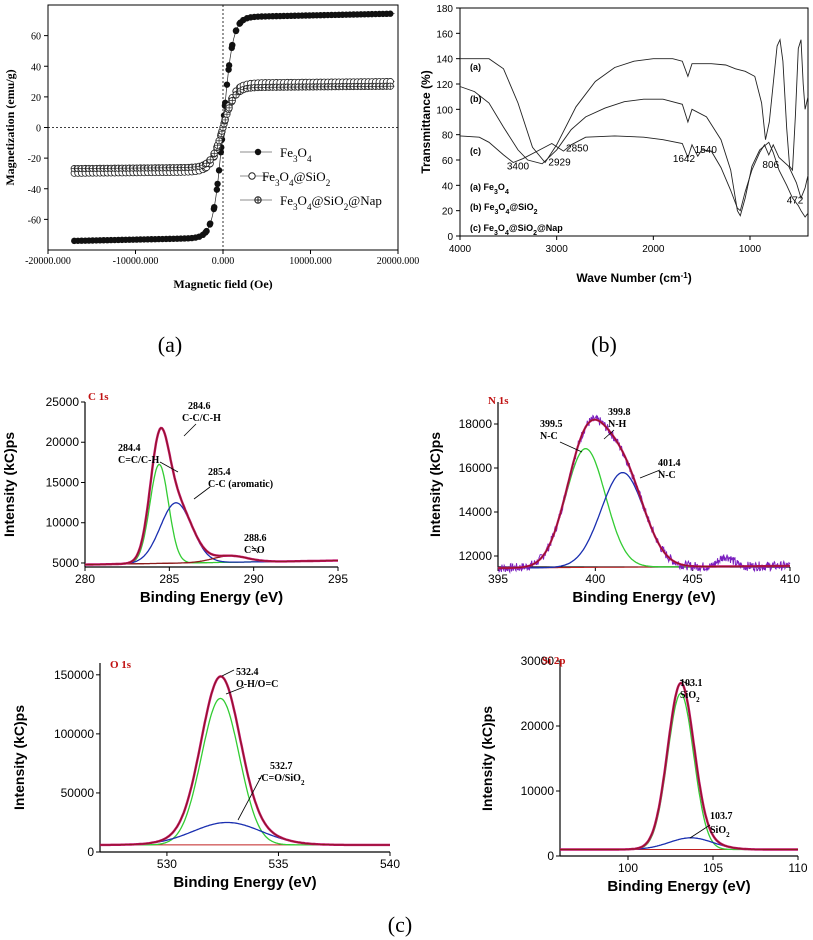 This screenshot has width=813, height=940. I want to click on o1s-second-leader, so click(235, 690).